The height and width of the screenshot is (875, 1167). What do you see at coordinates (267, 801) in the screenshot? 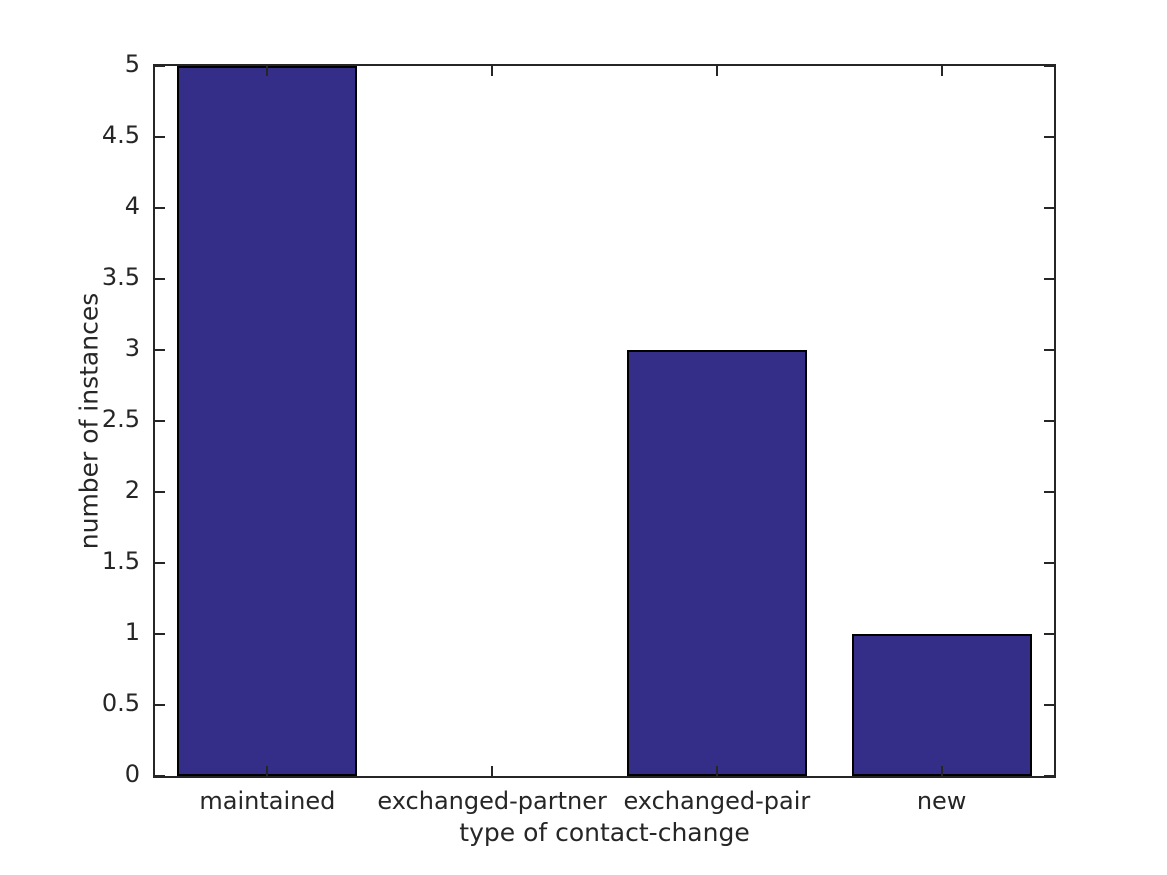
I see `x-tick-label: maintained` at bounding box center [267, 801].